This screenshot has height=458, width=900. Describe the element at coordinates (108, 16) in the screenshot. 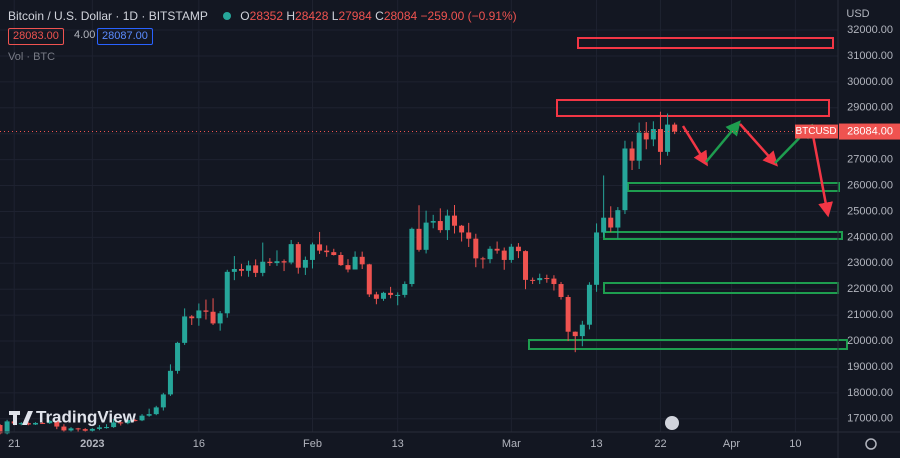

I see `symbol: Bitcoin / U.S. Dollar · 1D · BITSTAMP` at that location.